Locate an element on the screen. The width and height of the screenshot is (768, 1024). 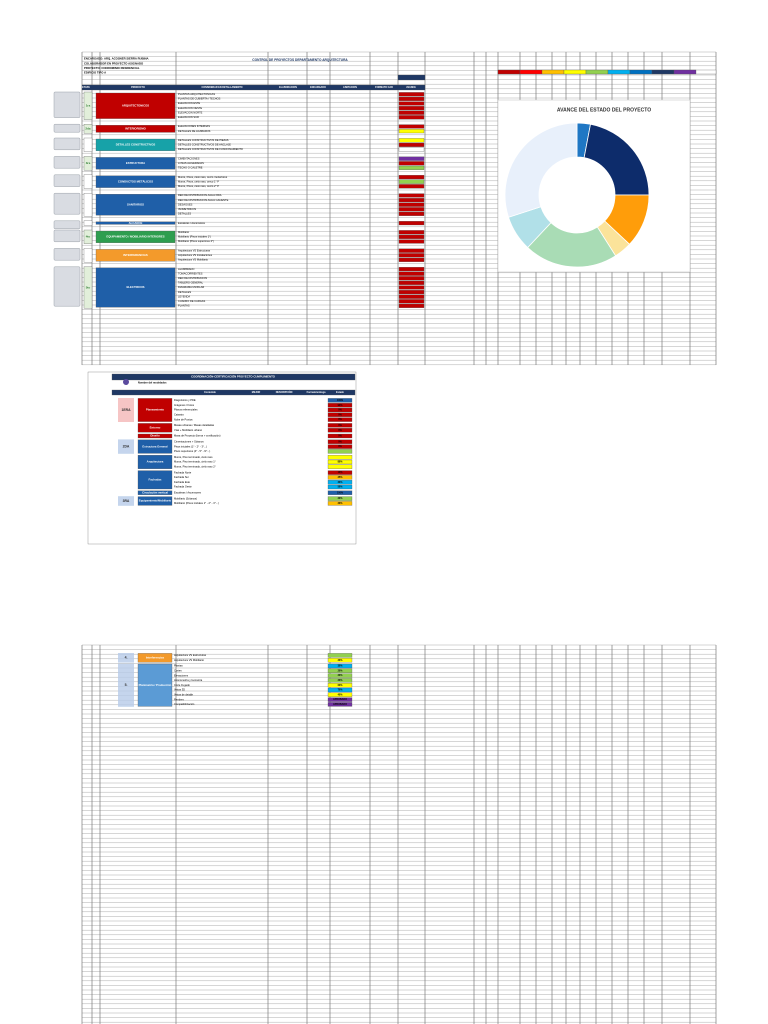
cell-text: INTERIORISMO is located at coordinates (135, 129).